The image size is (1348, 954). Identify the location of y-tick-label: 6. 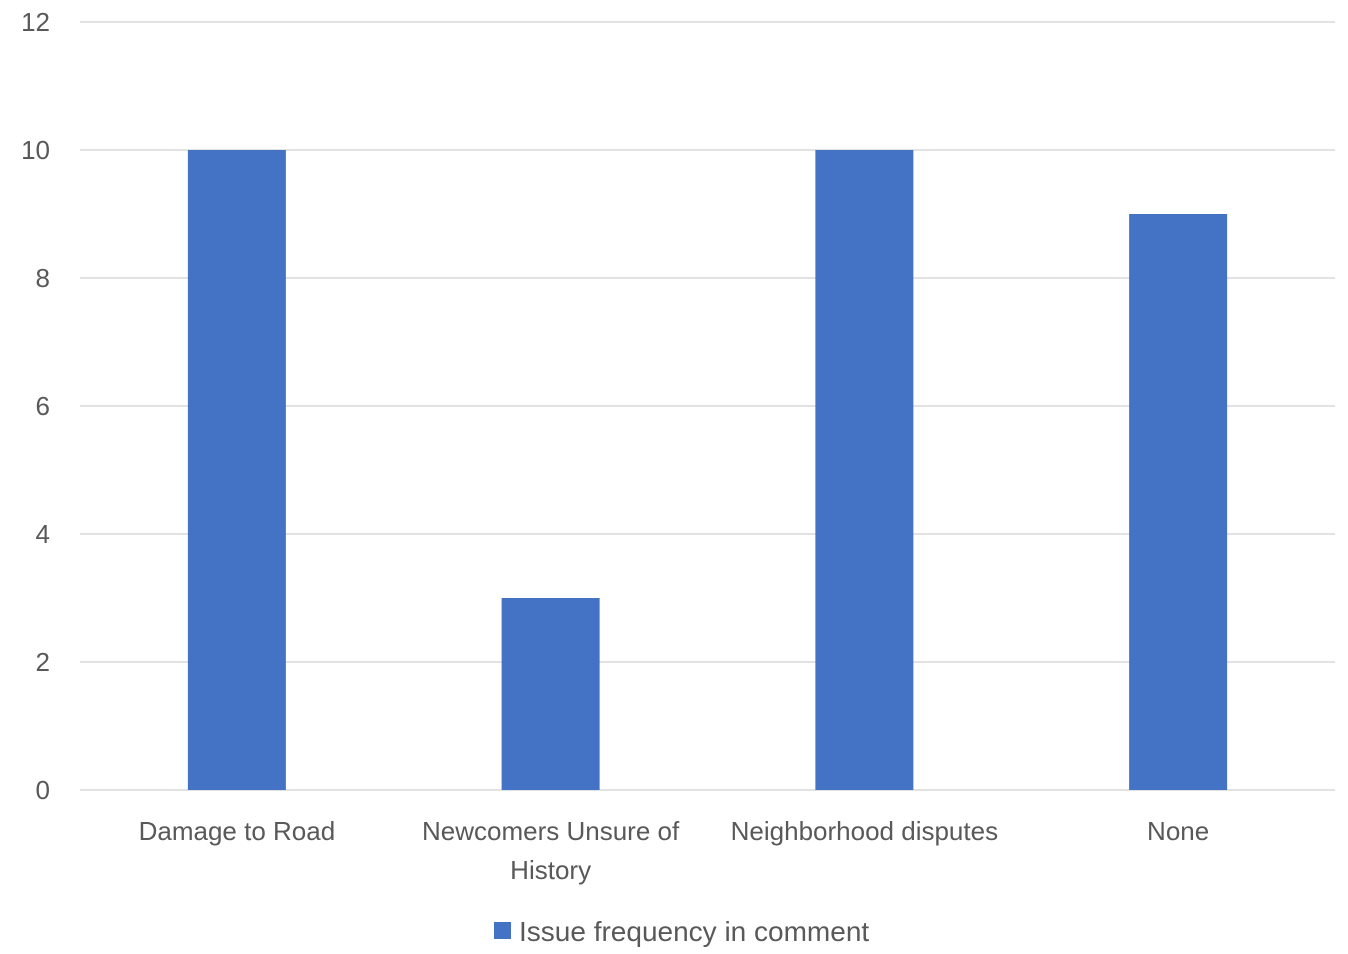
(43, 406).